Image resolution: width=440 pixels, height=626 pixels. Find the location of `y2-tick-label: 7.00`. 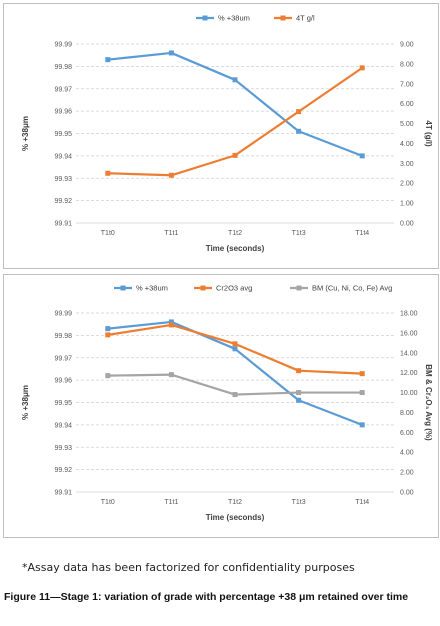

y2-tick-label: 7.00 is located at coordinates (407, 84).